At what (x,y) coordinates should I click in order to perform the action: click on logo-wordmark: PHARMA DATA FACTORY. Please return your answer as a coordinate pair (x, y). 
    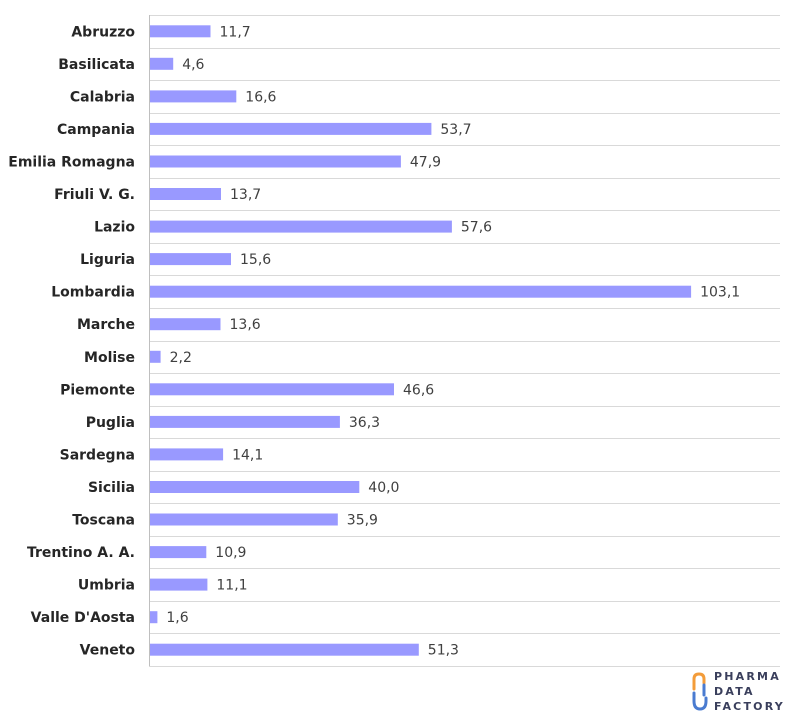
    Looking at the image, I should click on (749, 691).